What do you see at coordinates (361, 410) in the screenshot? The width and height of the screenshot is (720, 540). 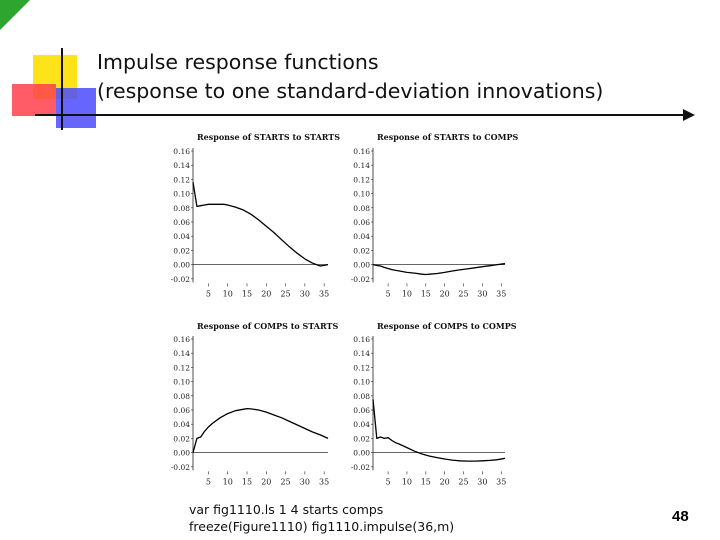 I see `panel-4-ytick-label-5: 0.06` at bounding box center [361, 410].